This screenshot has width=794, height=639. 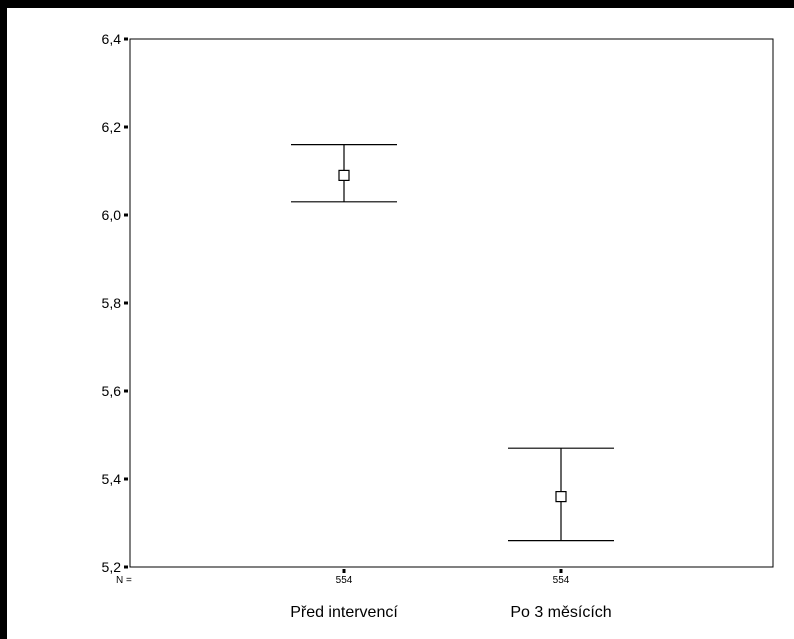 What do you see at coordinates (364, 595) in the screenshot?
I see `x-axis: N = 554 Před intervencí 554 Po 3 měsících` at bounding box center [364, 595].